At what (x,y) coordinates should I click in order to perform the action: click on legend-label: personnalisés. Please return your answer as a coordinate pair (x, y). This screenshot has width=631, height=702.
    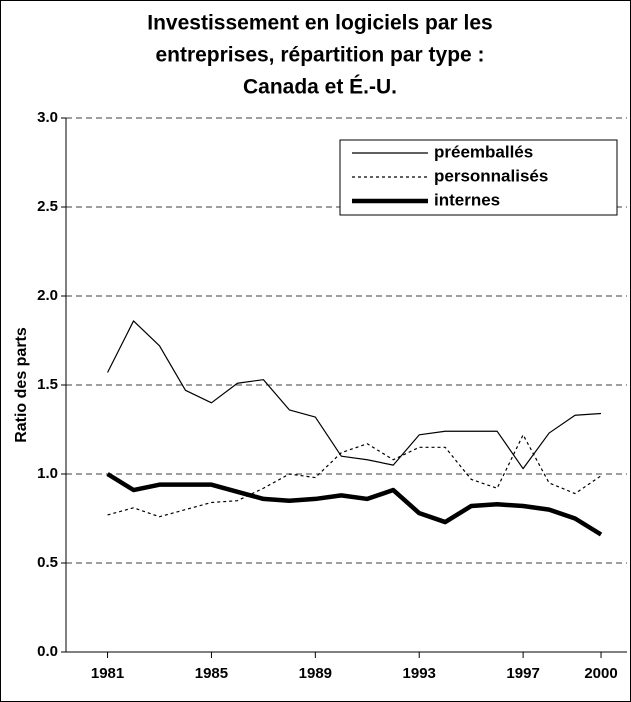
    Looking at the image, I should click on (491, 175).